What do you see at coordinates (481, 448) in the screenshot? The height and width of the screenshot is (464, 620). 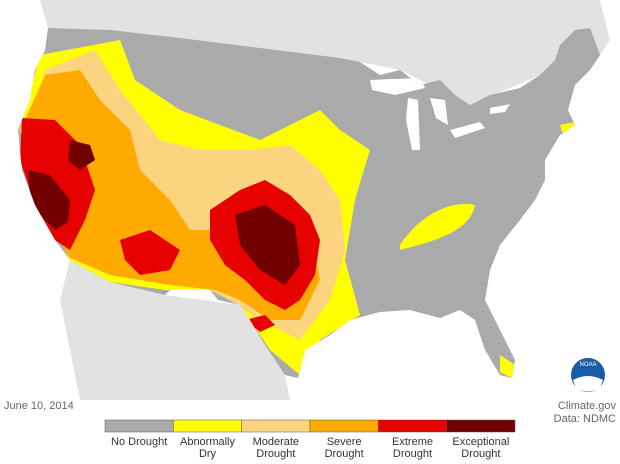 I see `legend-label: Exceptional Drought` at bounding box center [481, 448].